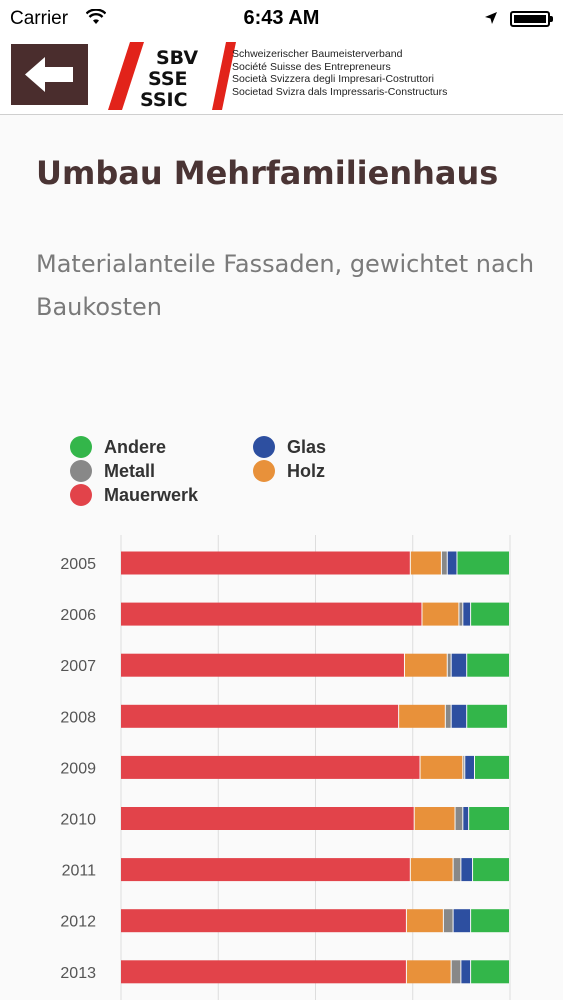 The image size is (563, 1000). What do you see at coordinates (467, 614) in the screenshot?
I see `bar-segment-glas-2006` at bounding box center [467, 614].